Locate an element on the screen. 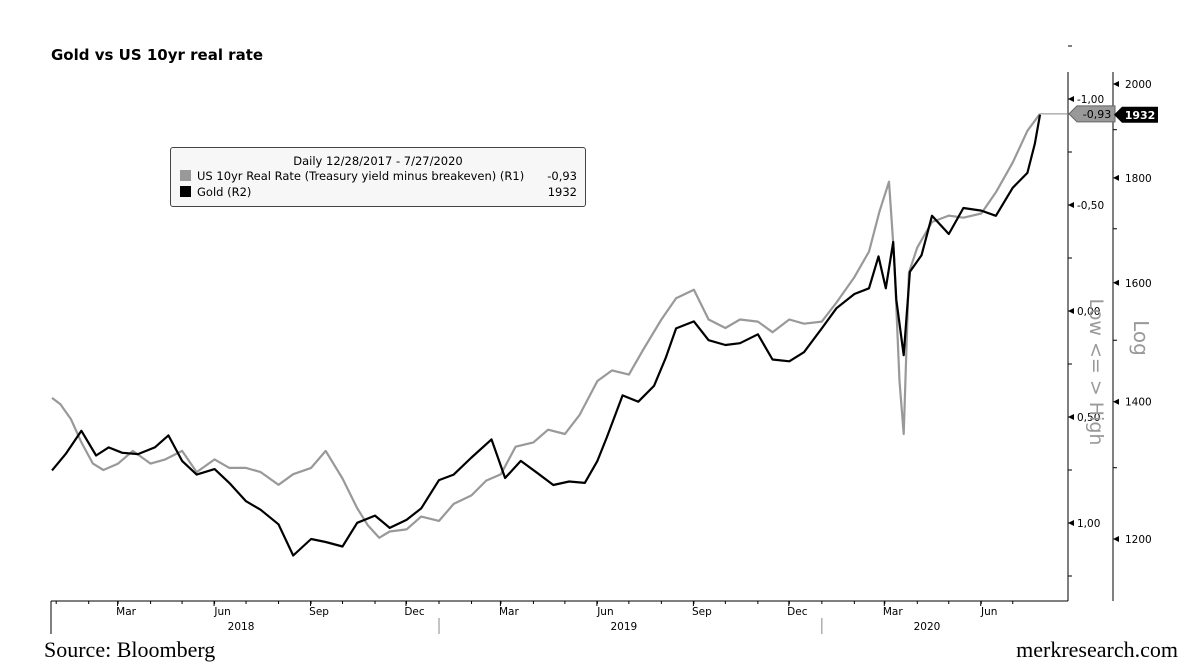  r1-tick-label: 0,50 is located at coordinates (1088, 418).